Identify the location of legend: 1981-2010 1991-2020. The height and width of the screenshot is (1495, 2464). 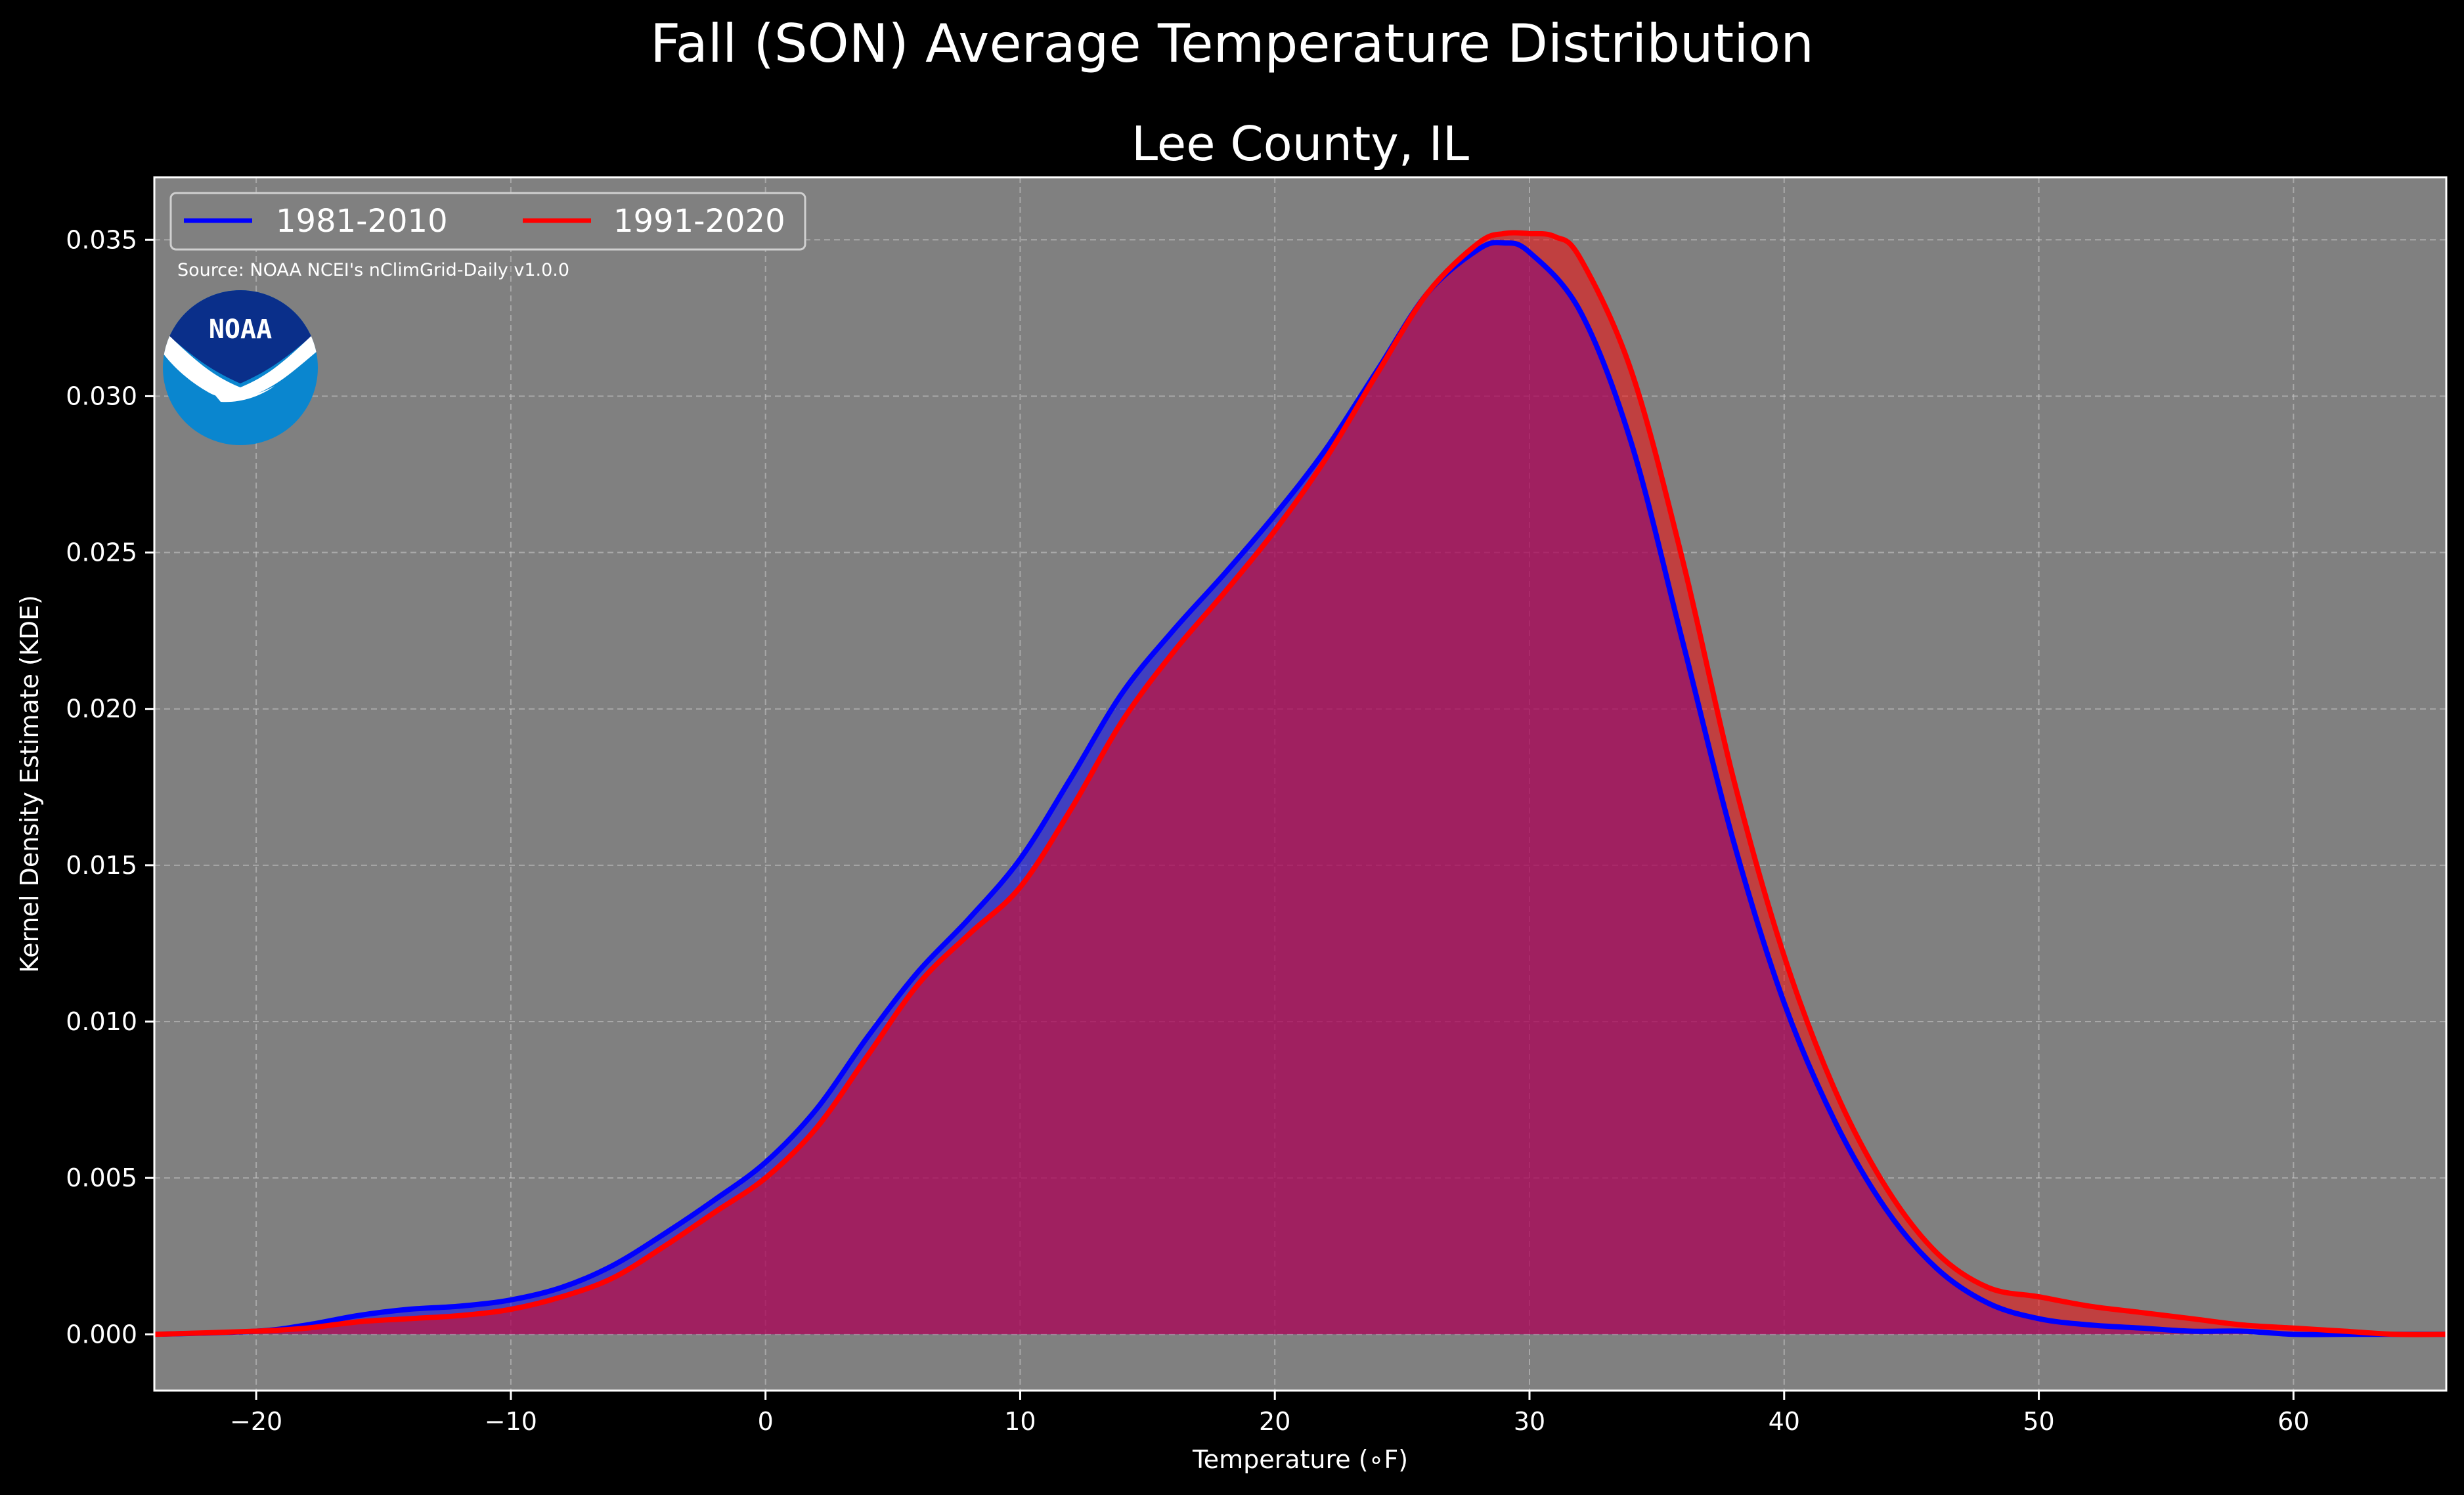
(488, 221).